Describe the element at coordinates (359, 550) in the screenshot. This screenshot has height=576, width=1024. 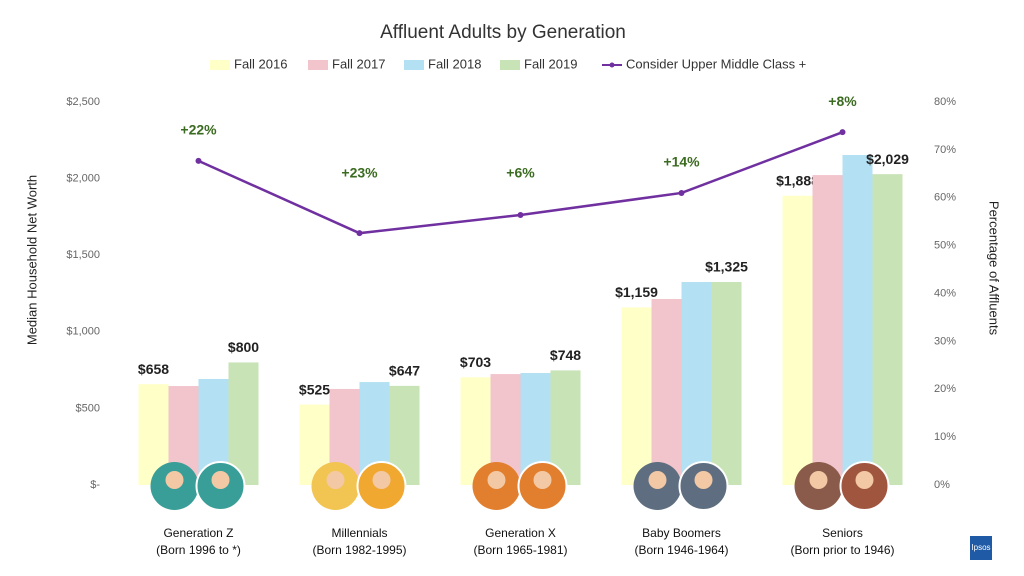
I see `x-tick-sublabel: (Born 1982-1995)` at that location.